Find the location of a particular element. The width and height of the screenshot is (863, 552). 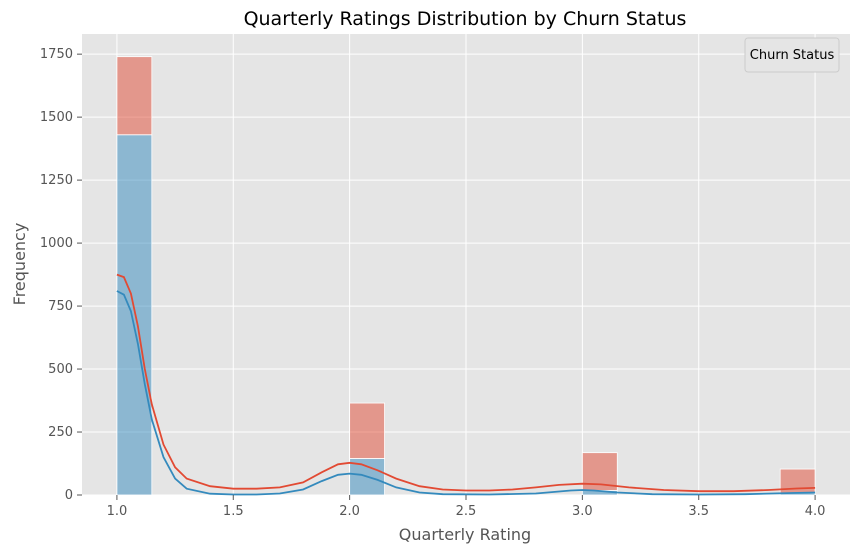

y-tick-label: 1500 is located at coordinates (56, 117).